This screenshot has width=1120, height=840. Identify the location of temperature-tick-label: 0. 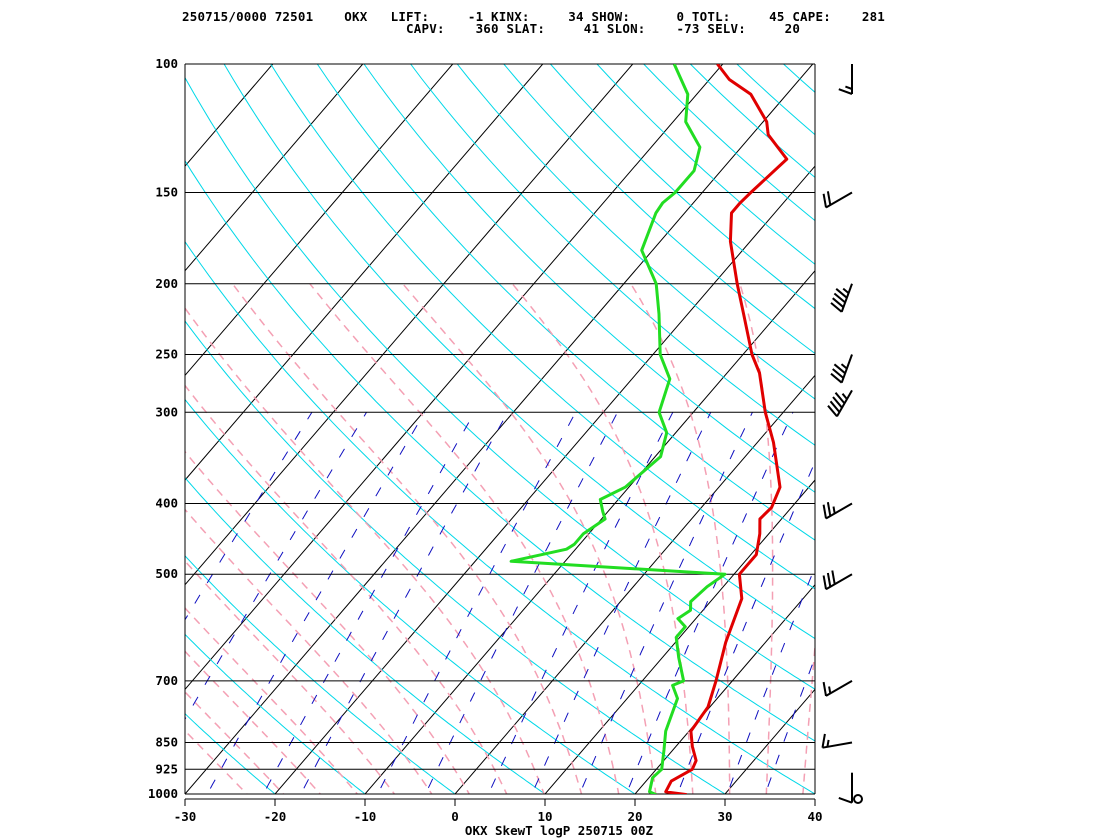
(455, 816).